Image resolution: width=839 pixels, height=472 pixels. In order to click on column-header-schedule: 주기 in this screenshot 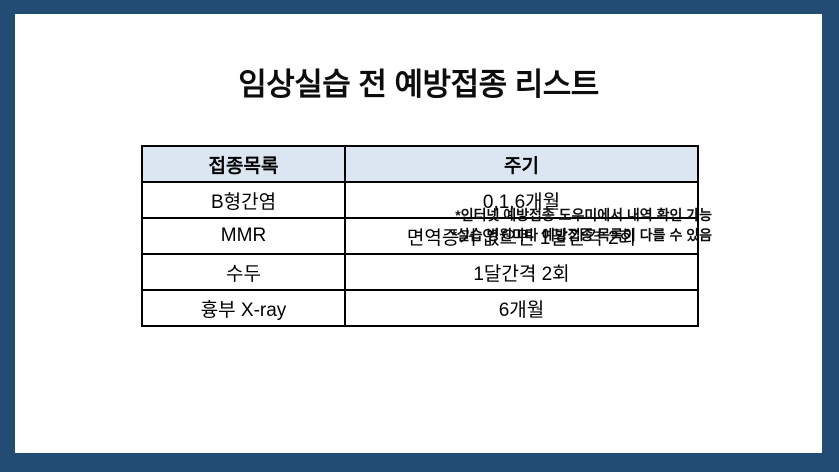, I will do `click(521, 164)`.